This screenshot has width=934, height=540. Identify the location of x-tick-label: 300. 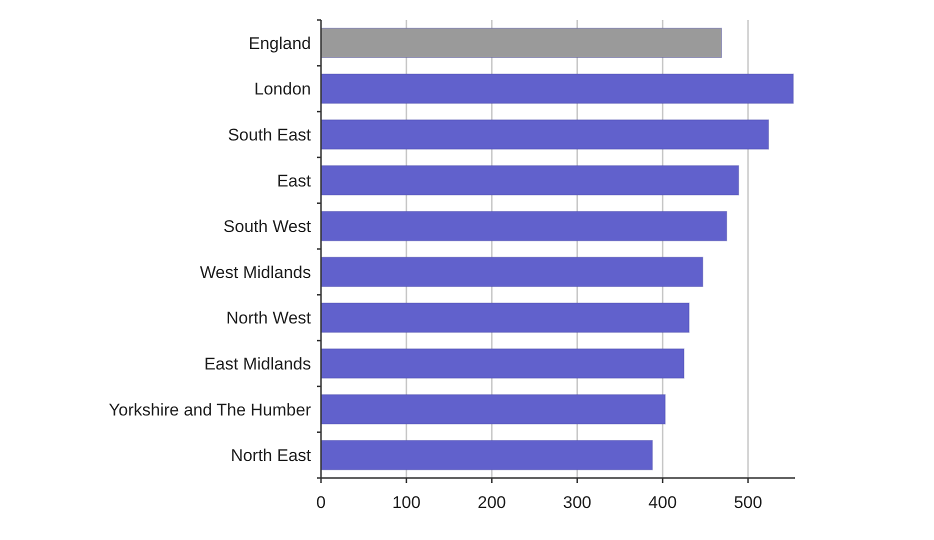
(577, 502).